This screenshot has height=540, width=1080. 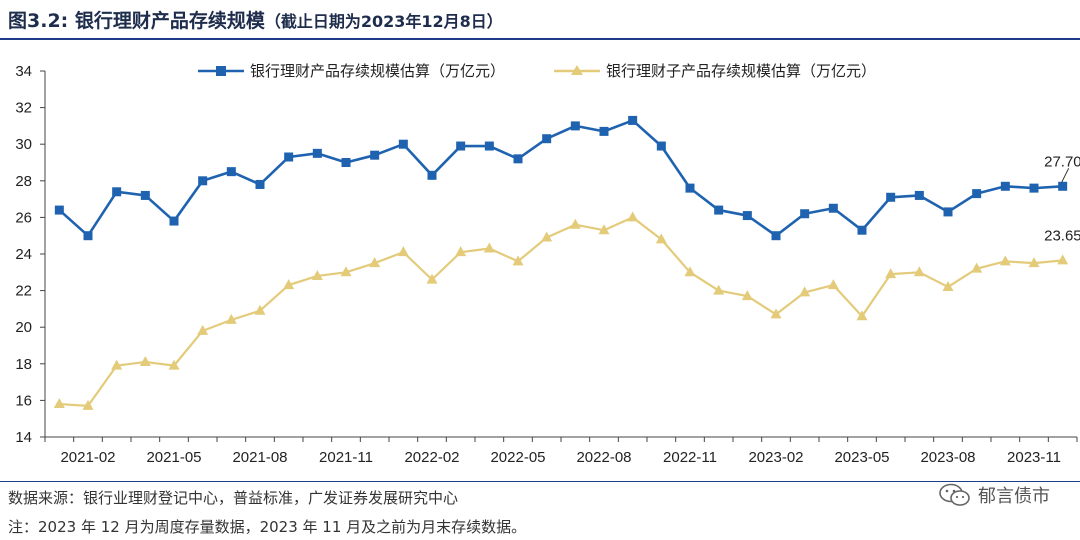 I want to click on chart-title: 图3.2: 银行理财产品存续规模（截止日期为2023年12月8日）, so click(x=255, y=19).